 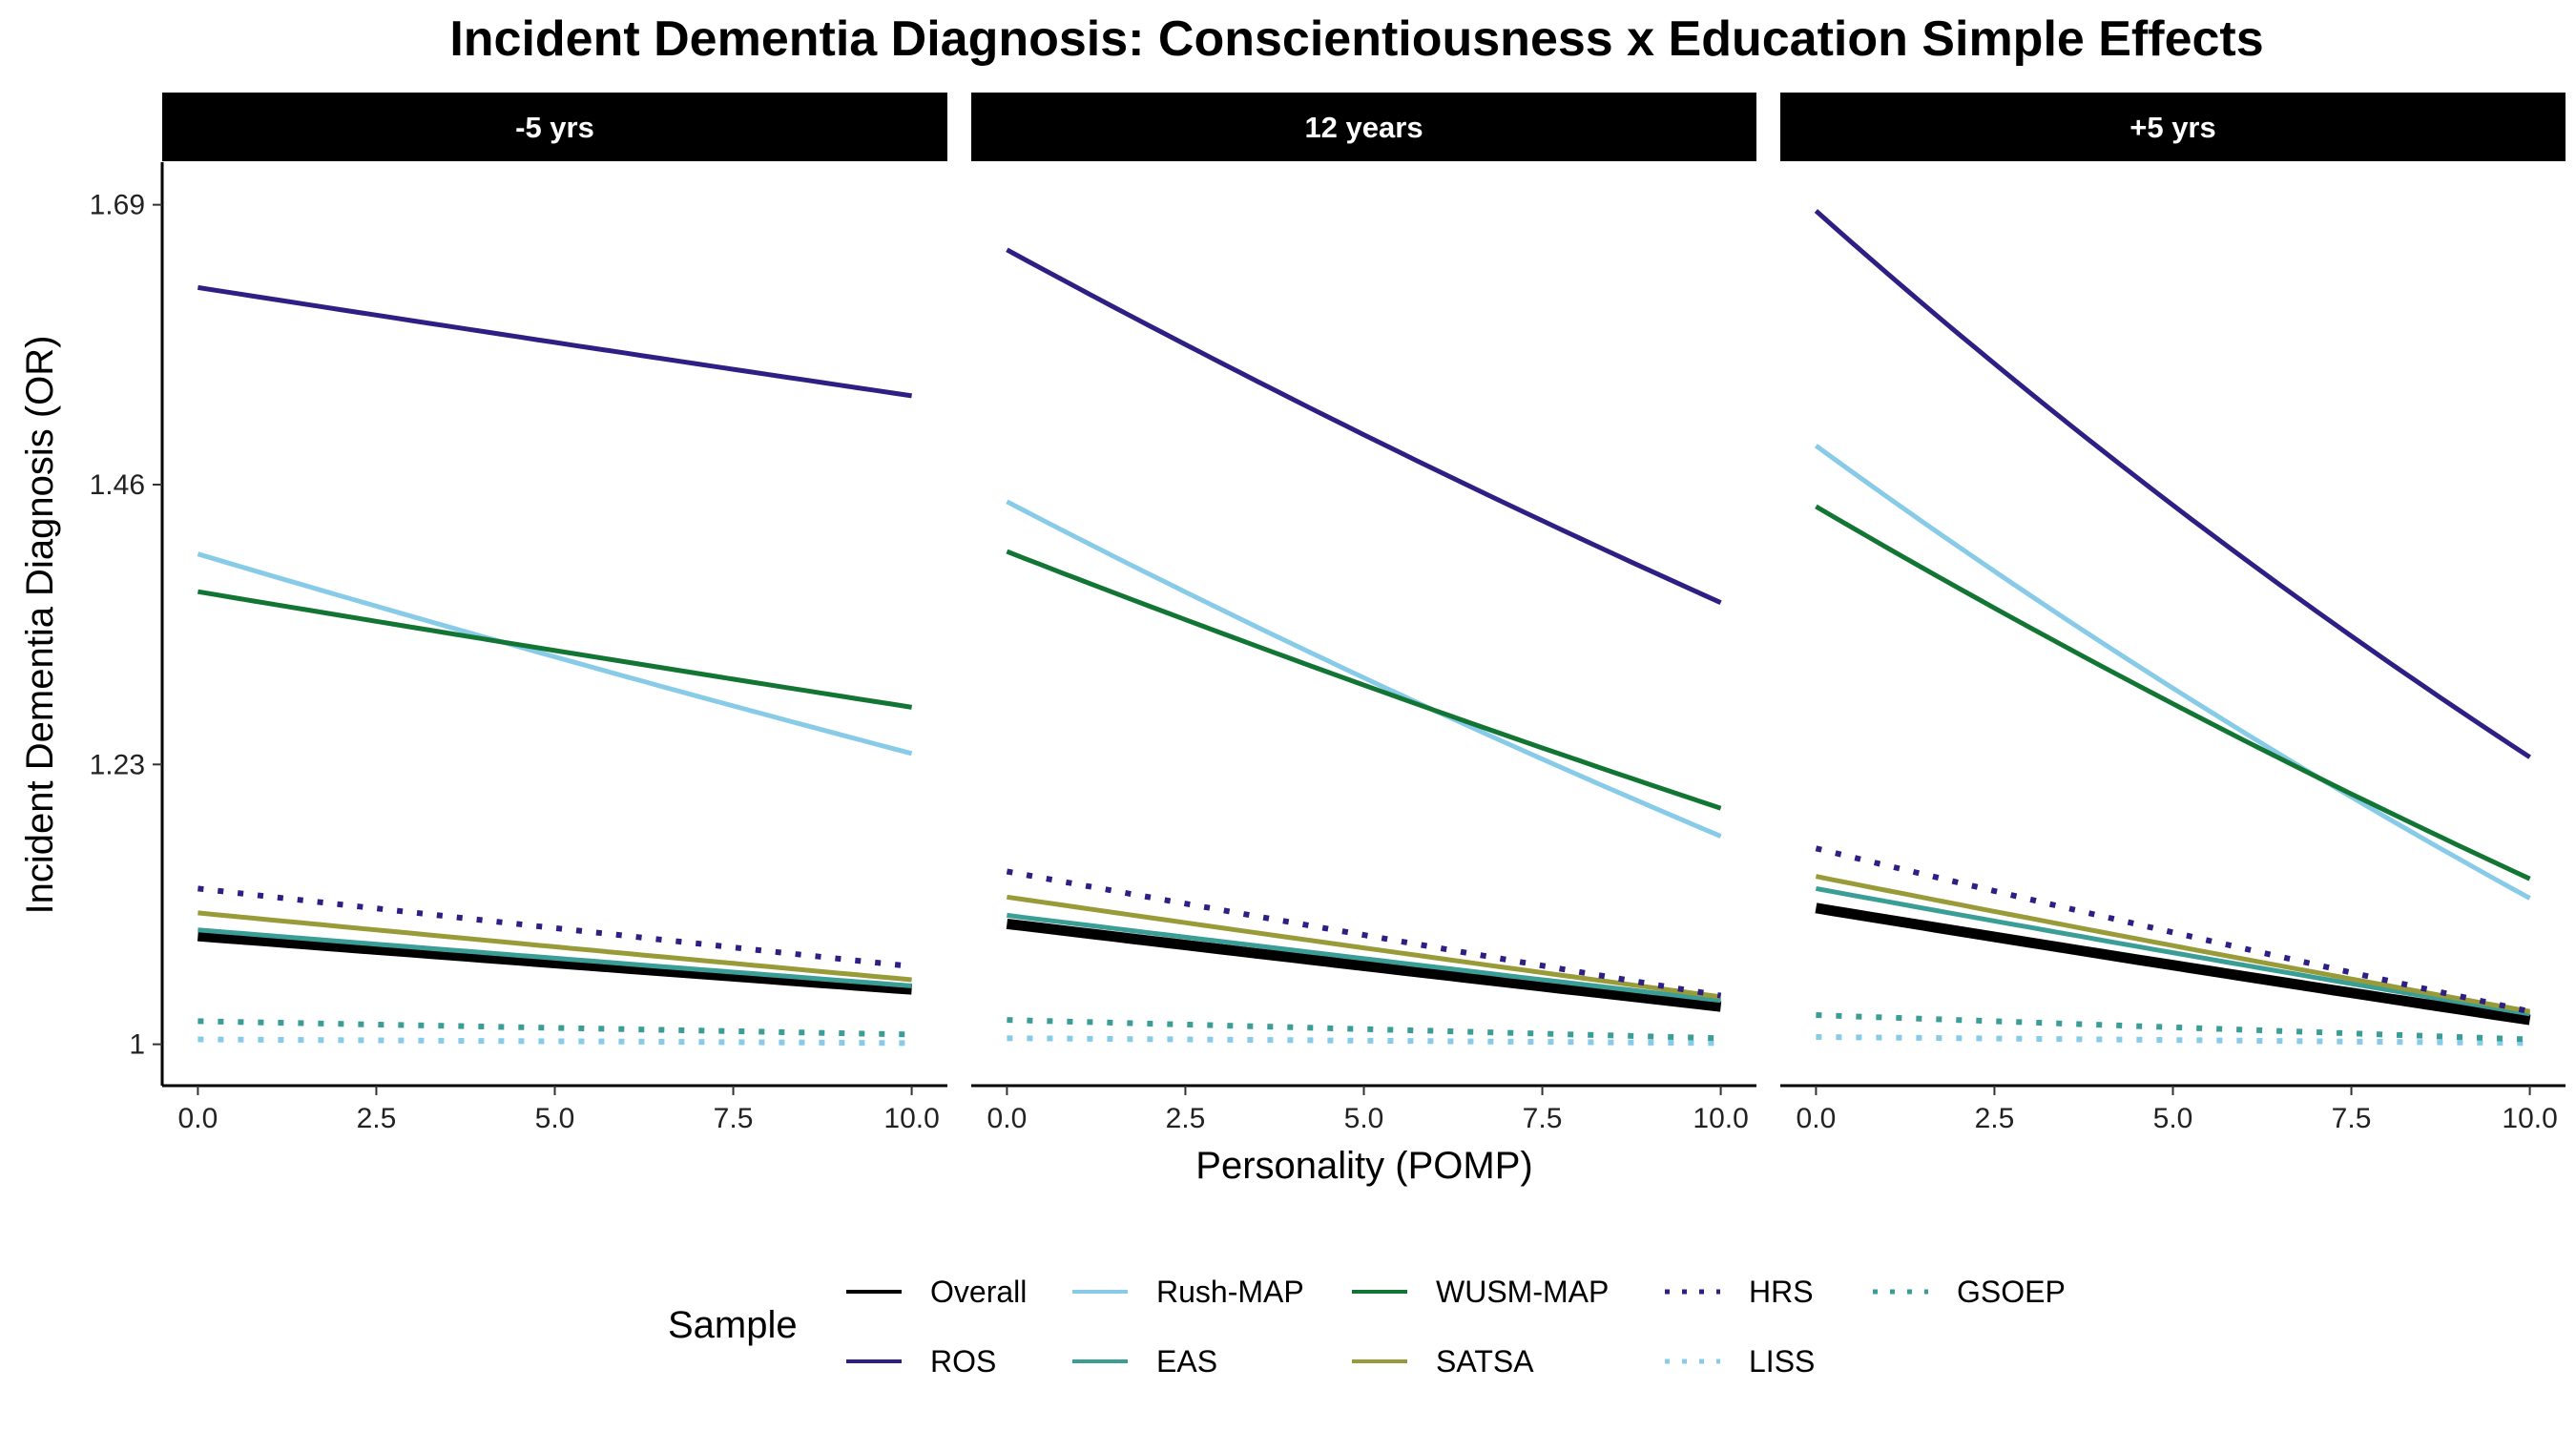 I want to click on legend-item-gsoep: GSOEP, so click(x=1969, y=1292).